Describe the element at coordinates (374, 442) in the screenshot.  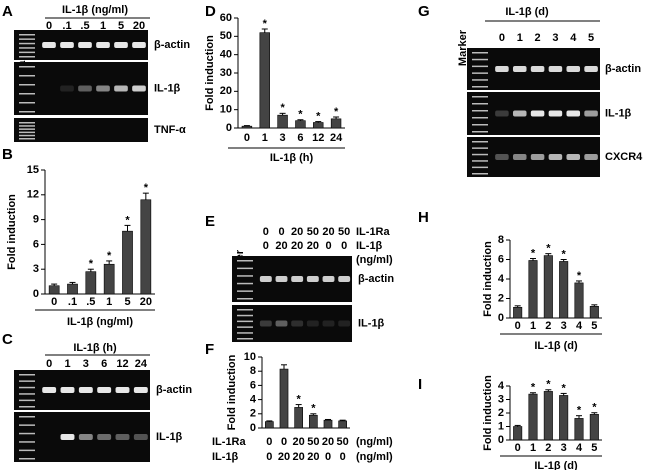
I see `category-row-unit: (ng/ml)` at that location.